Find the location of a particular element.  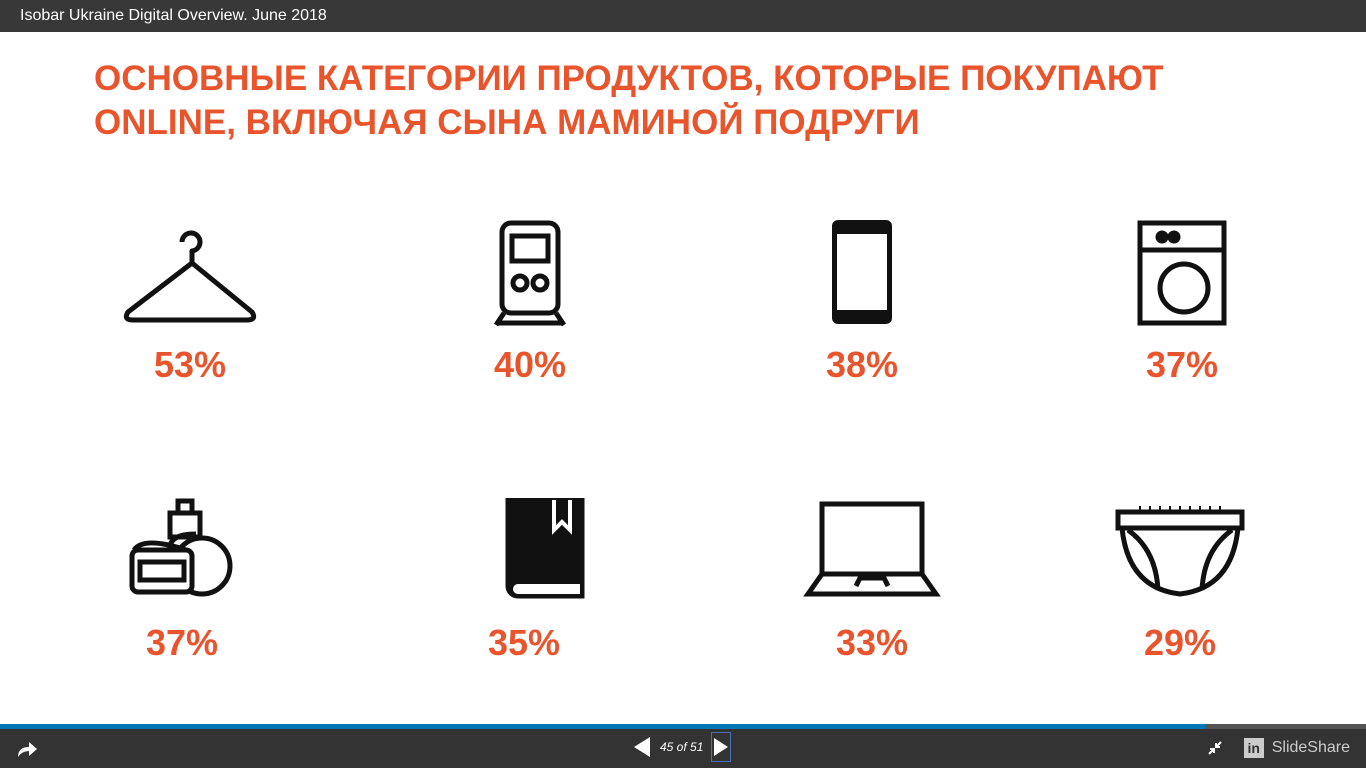

page-indicator: 45 of 51 is located at coordinates (682, 747).